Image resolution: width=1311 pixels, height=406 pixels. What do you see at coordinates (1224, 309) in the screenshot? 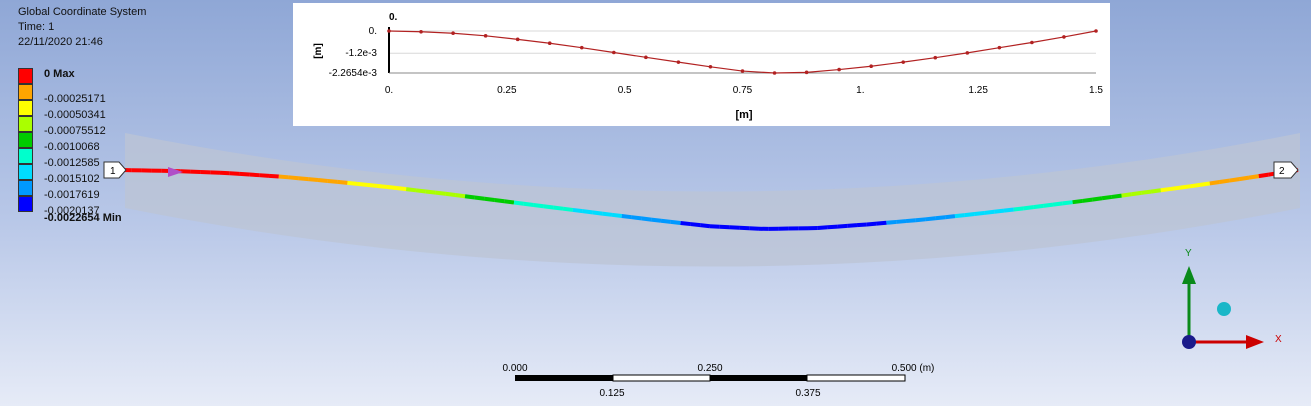
I see `isometric-view-ball-icon` at bounding box center [1224, 309].